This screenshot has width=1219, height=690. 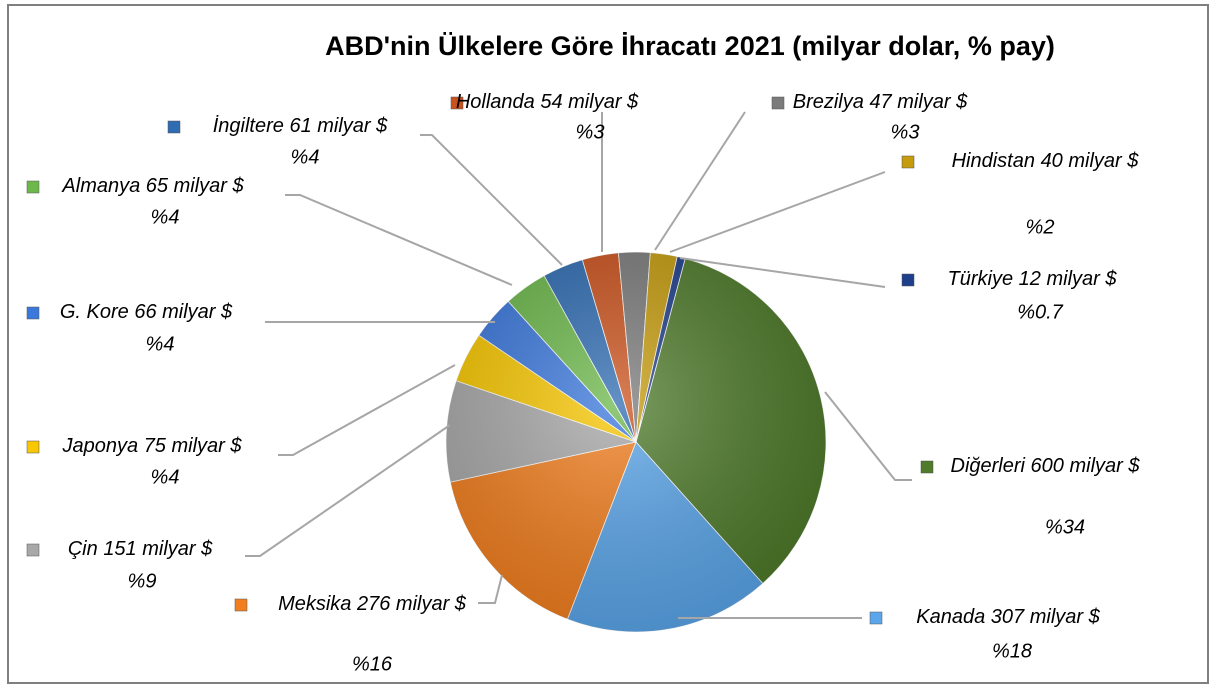 I want to click on data-label: Diğerleri 600 milyar $, so click(x=1046, y=466).